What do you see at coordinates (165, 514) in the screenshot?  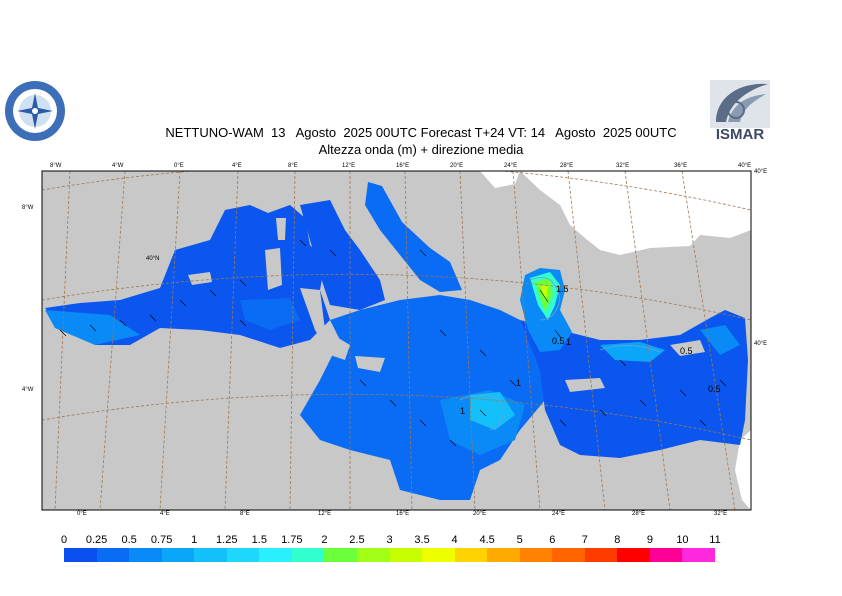 I see `tick-bottom: 4°E` at bounding box center [165, 514].